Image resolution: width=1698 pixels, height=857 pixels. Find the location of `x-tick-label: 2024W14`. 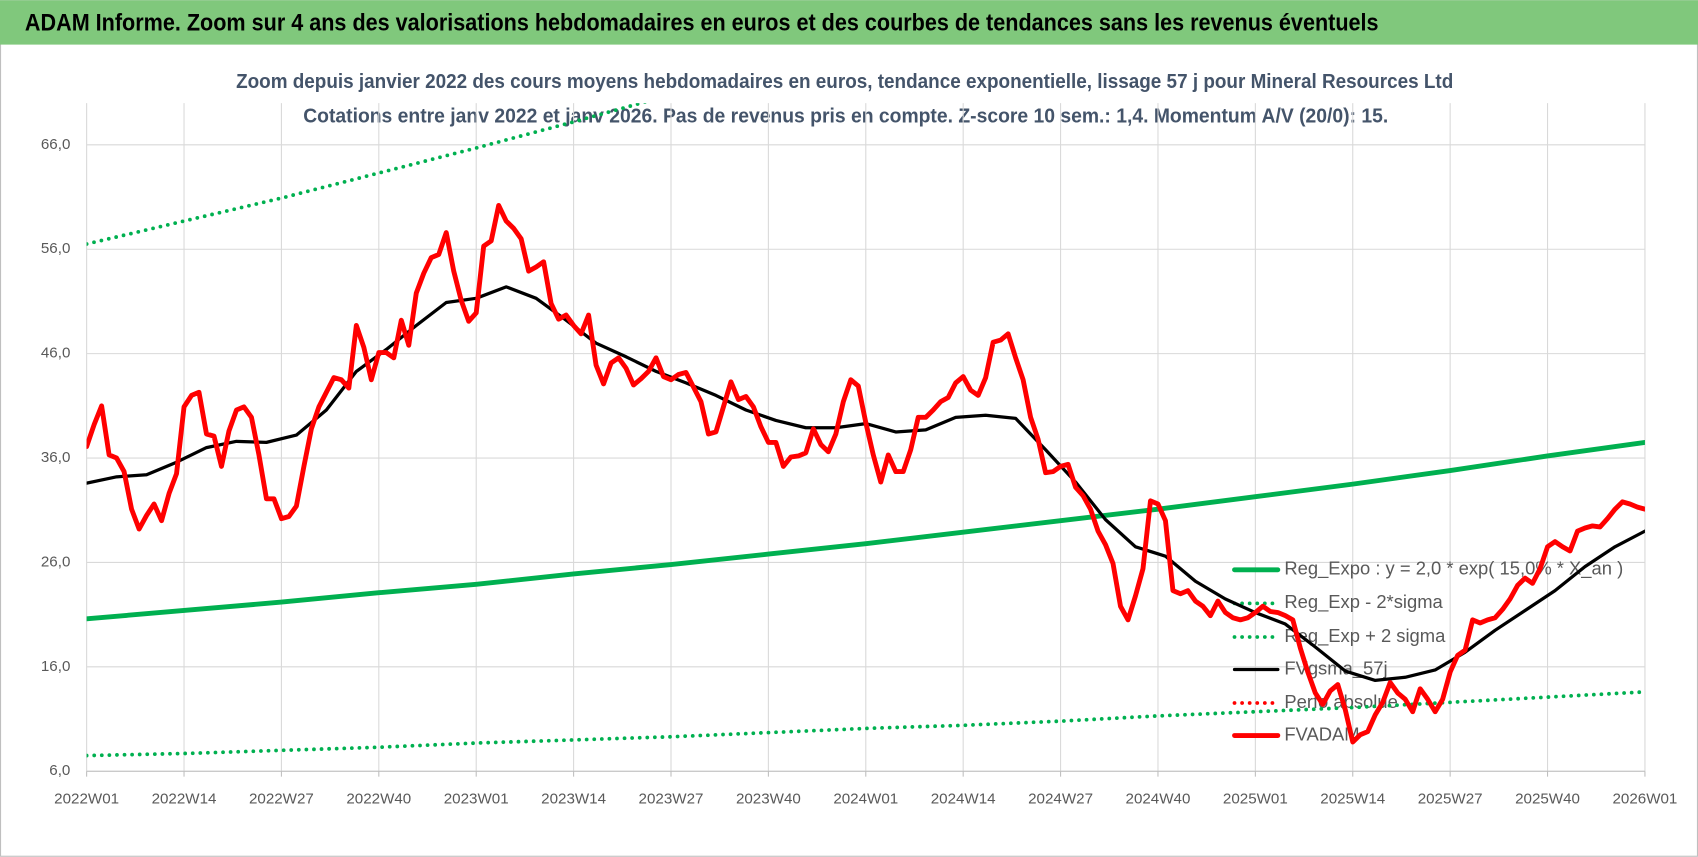

x-tick-label: 2024W14 is located at coordinates (963, 798).